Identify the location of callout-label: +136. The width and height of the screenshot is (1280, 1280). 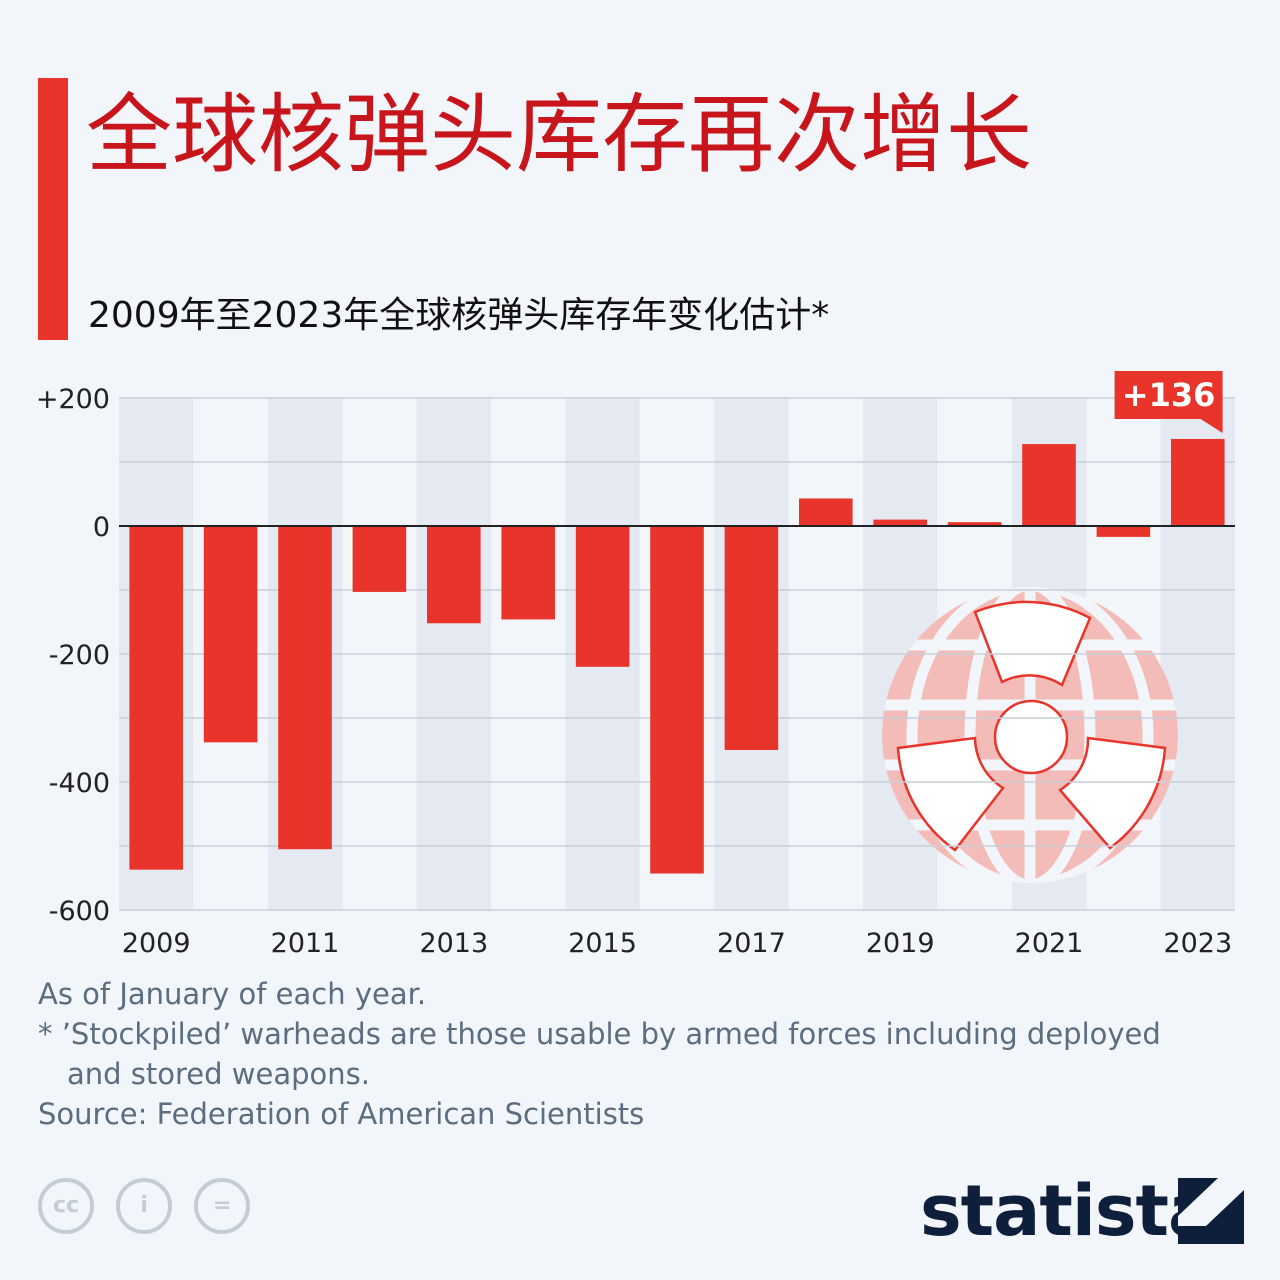
(1169, 395).